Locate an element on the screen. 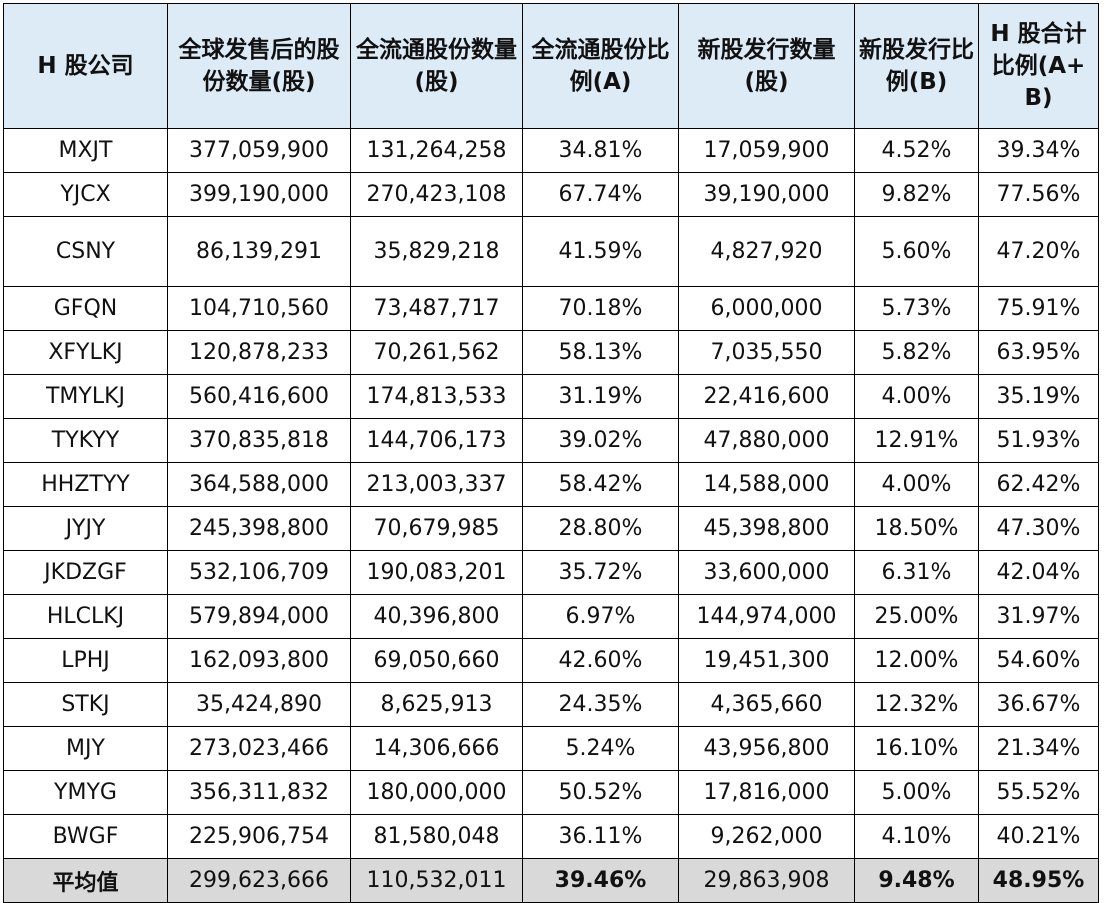 This screenshot has height=903, width=1104. cell-circulating-shares: 144,706,173 is located at coordinates (436, 440).